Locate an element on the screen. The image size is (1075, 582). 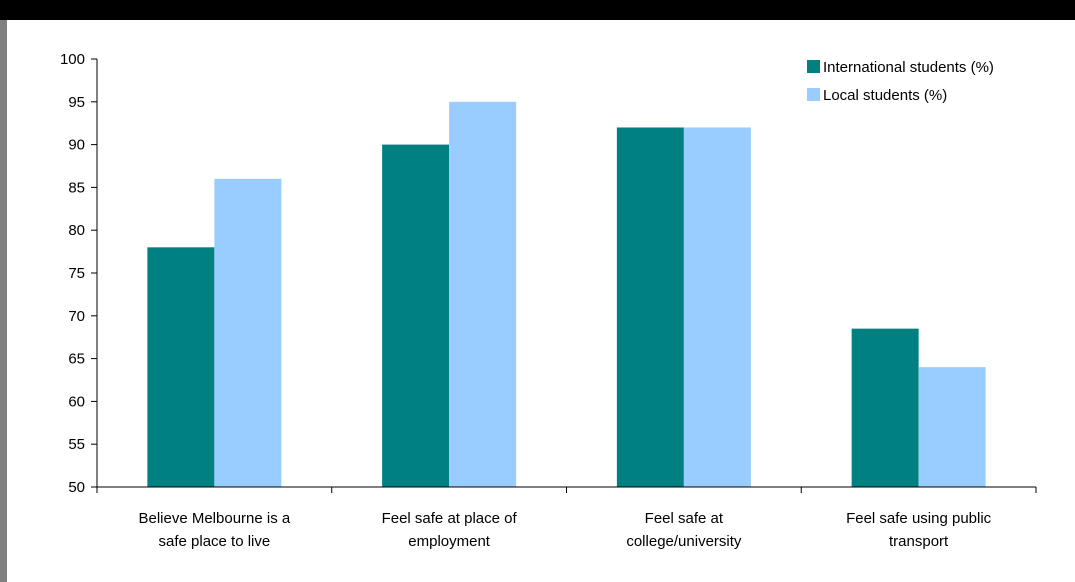
y-tick-label: 55 is located at coordinates (76, 444).